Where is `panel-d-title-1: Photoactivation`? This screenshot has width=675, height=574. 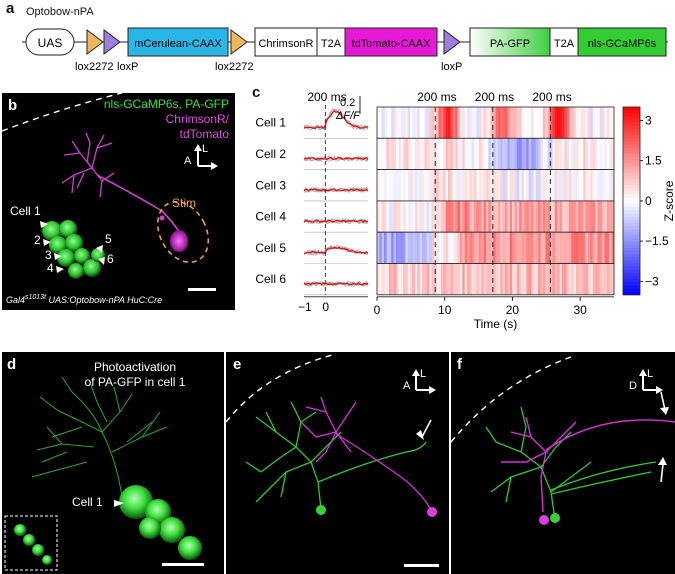
panel-d-title-1: Photoactivation is located at coordinates (135, 367).